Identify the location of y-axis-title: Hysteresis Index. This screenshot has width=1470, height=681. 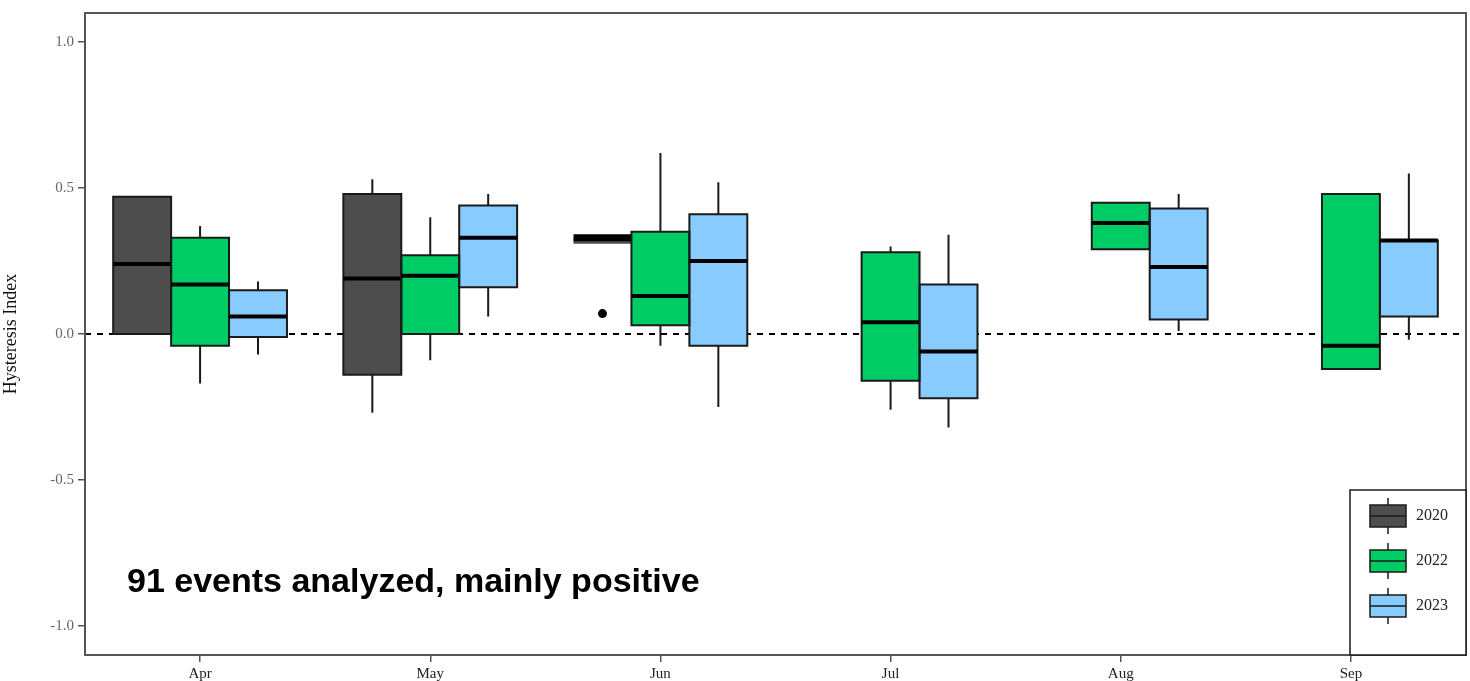
(10, 334).